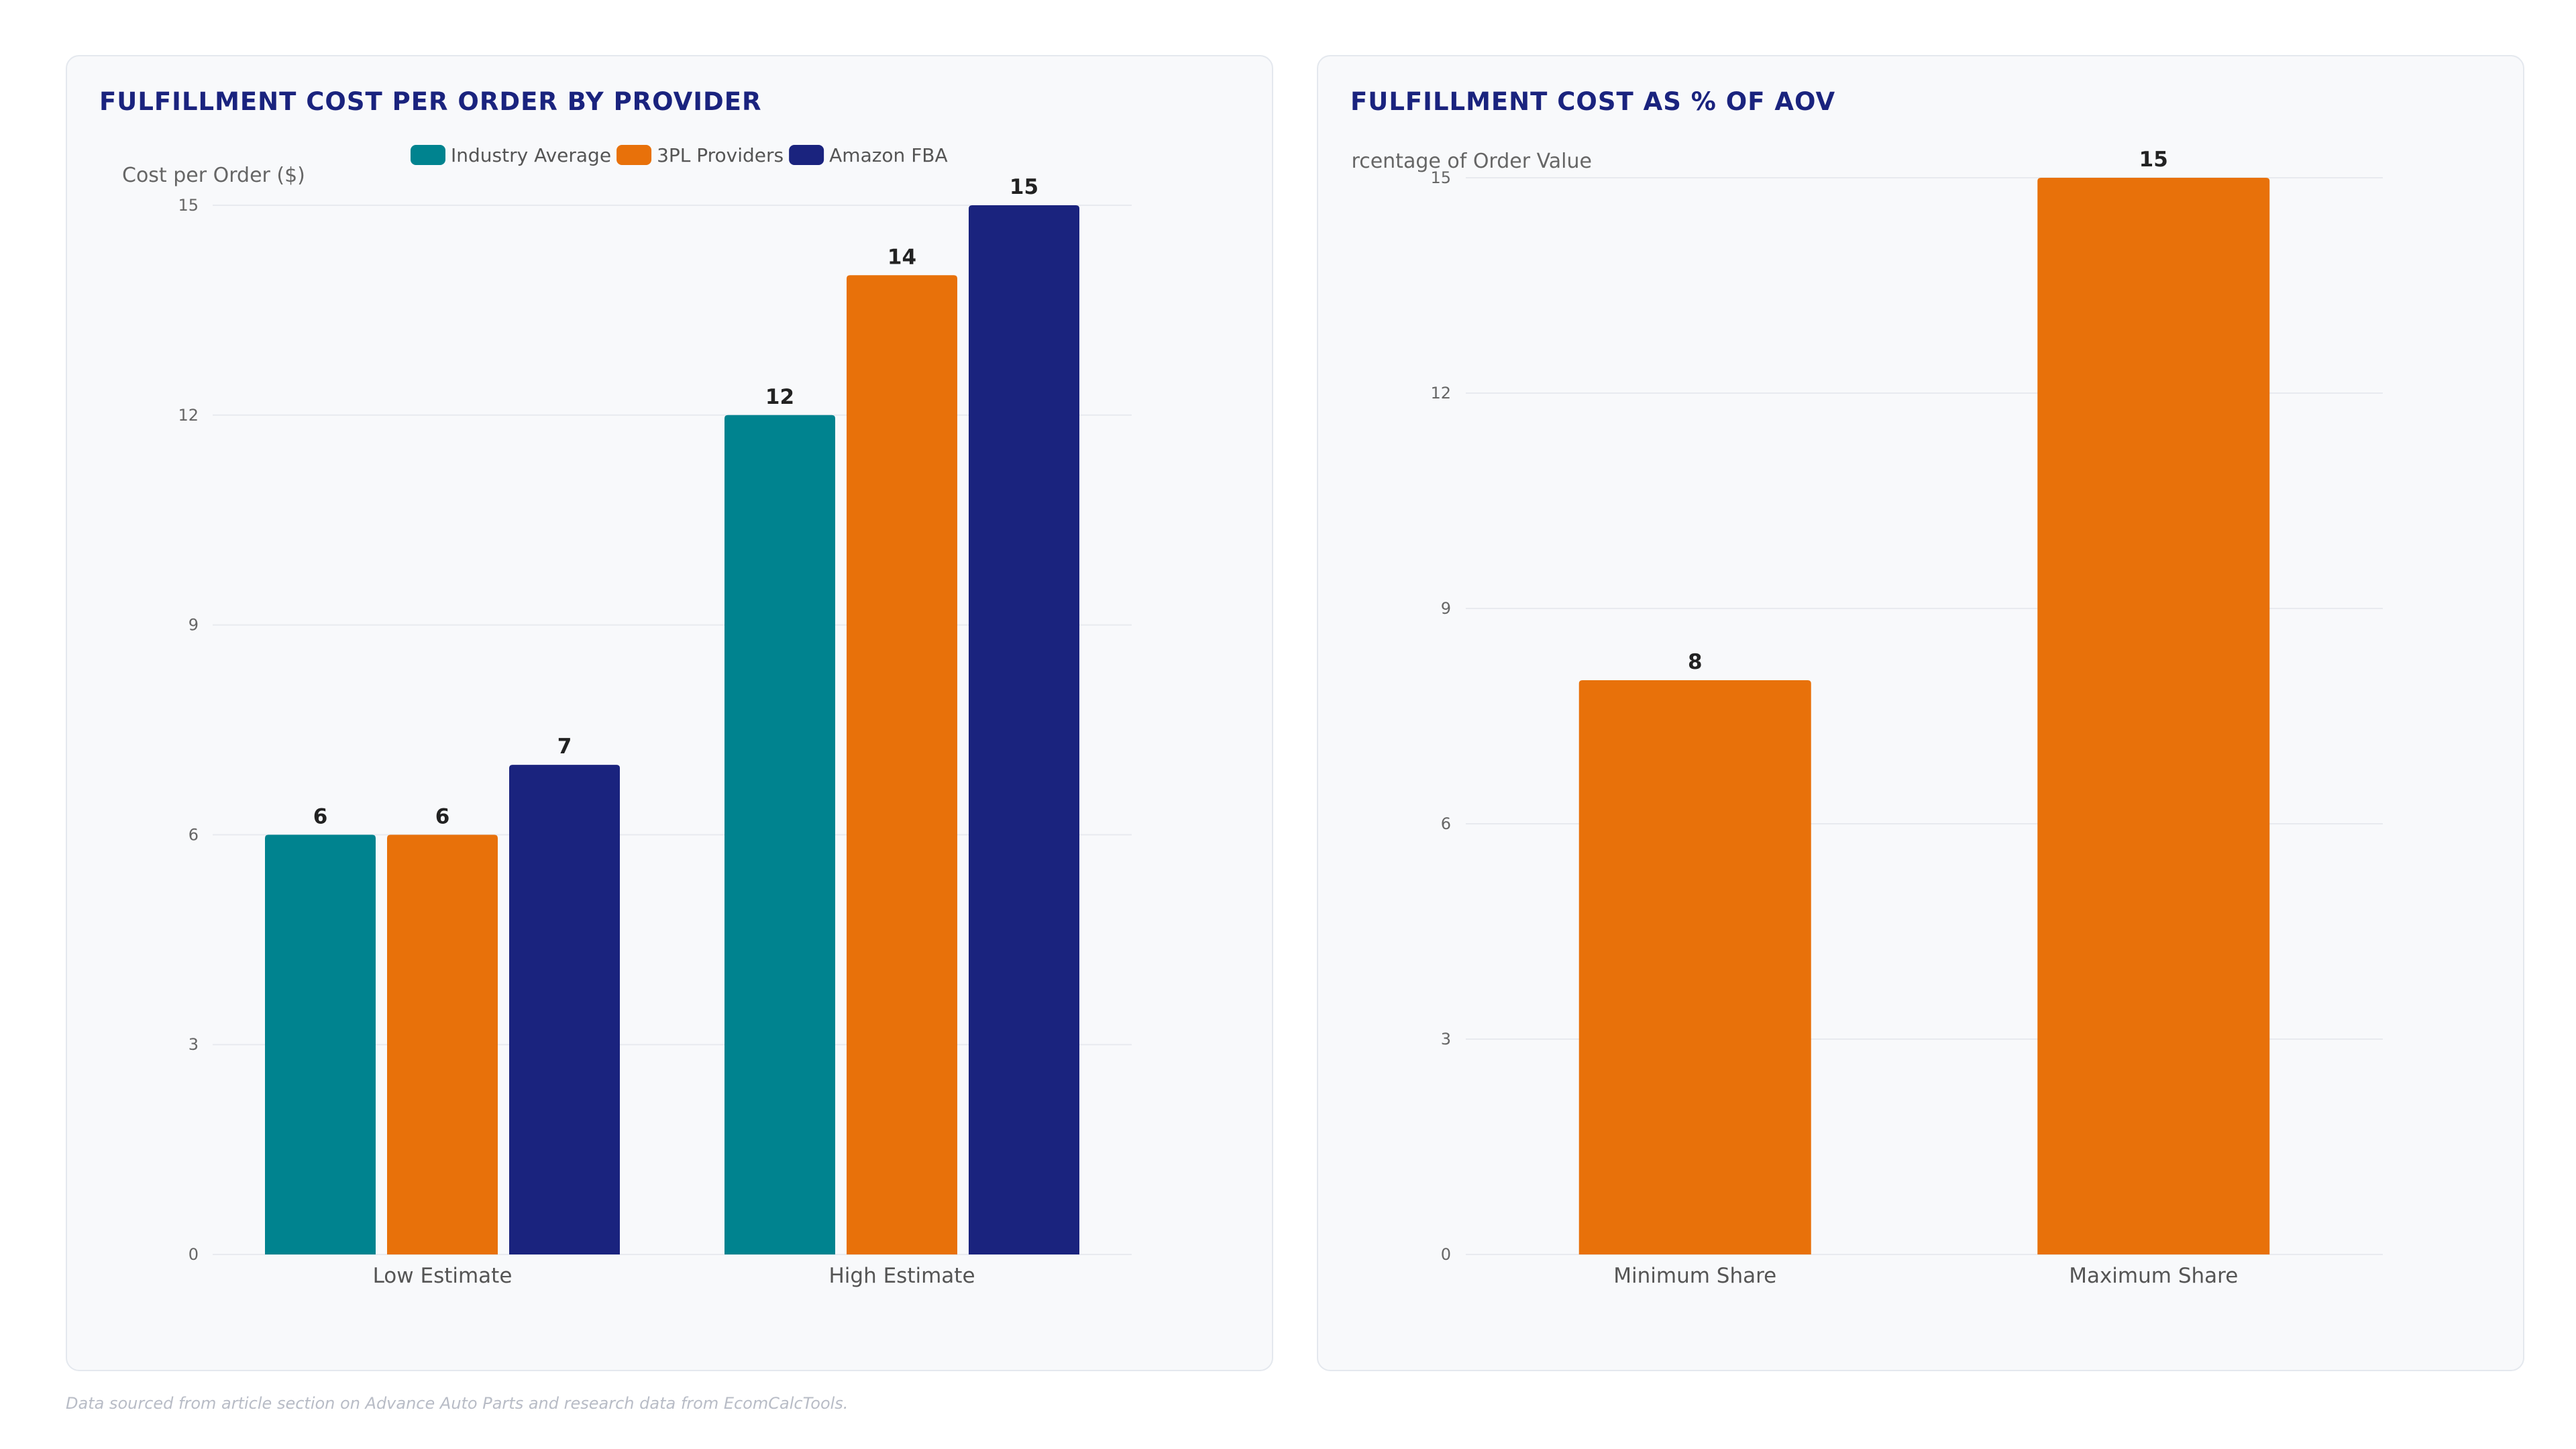 This screenshot has width=2576, height=1449. I want to click on x-category-label: Maximum Share, so click(2153, 1276).